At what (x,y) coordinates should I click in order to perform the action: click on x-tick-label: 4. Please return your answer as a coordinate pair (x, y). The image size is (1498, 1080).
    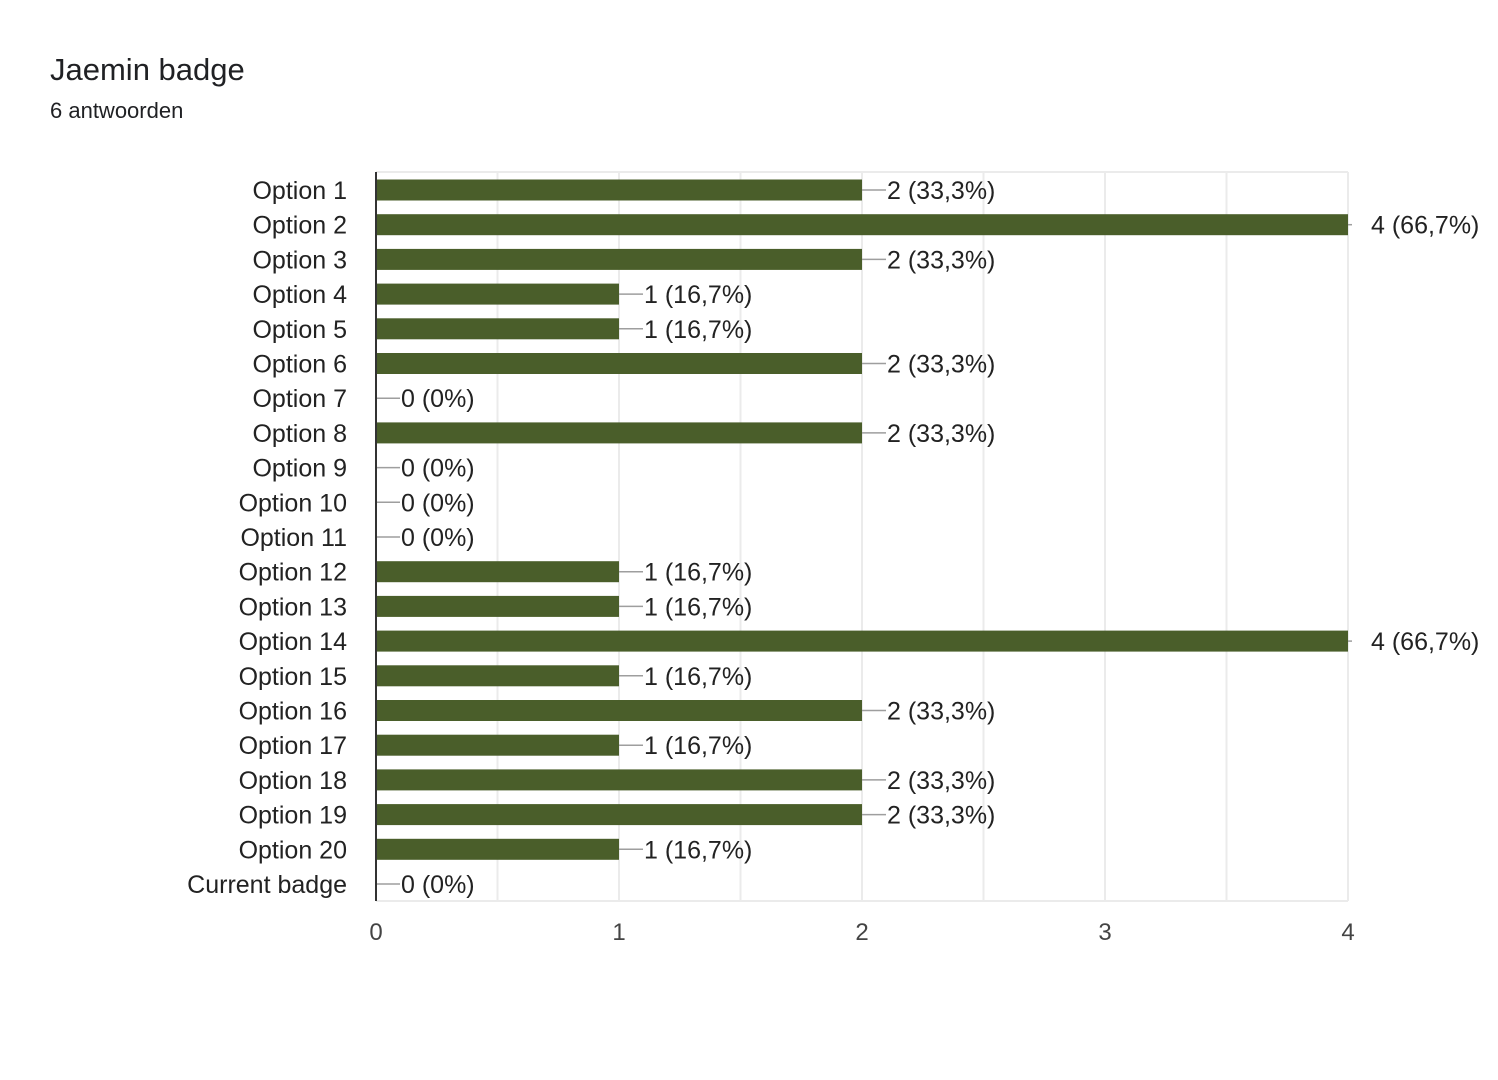
    Looking at the image, I should click on (1347, 932).